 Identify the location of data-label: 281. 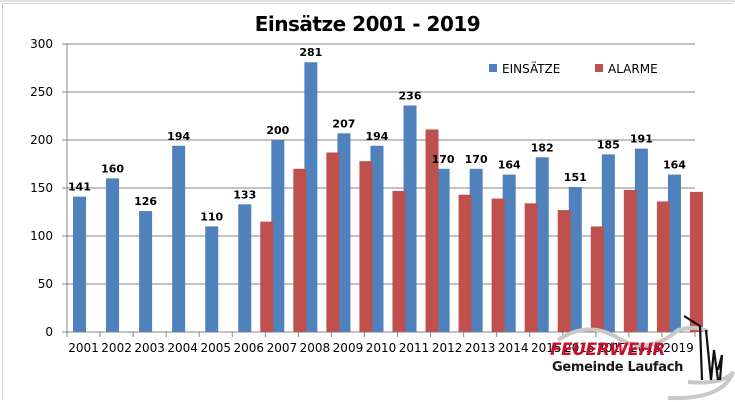
(310, 52).